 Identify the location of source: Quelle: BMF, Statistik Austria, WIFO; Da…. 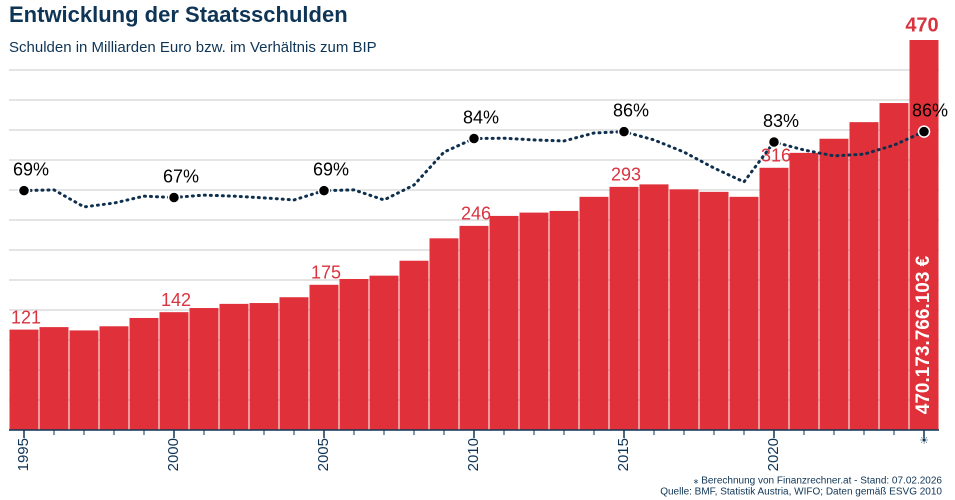
(801, 492).